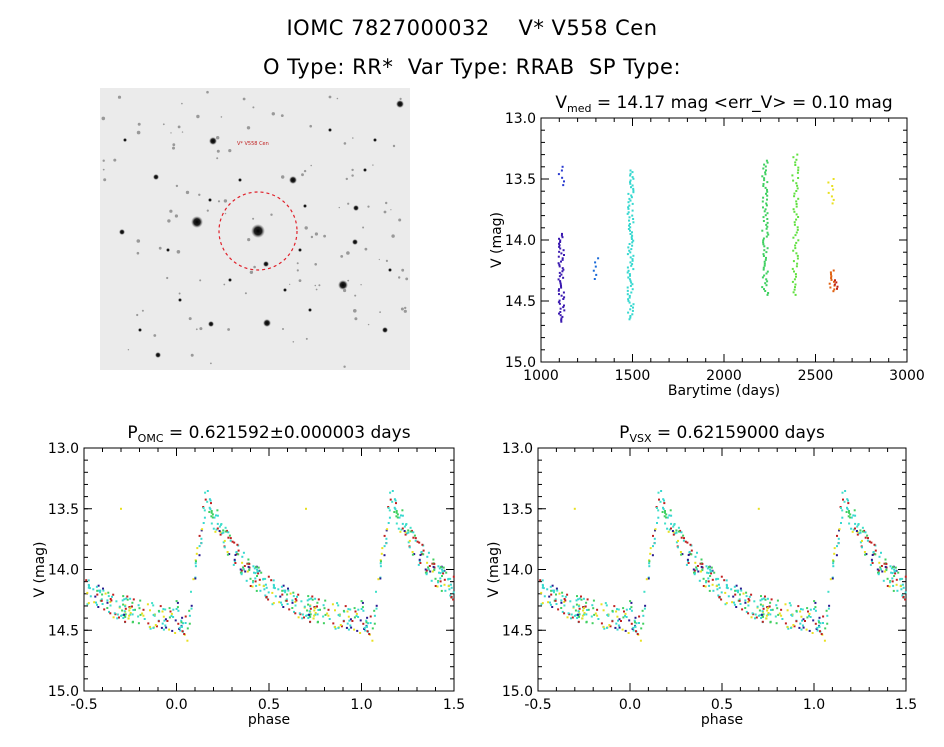  Describe the element at coordinates (724, 391) in the screenshot. I see `x-axis-label: Barytime (days)` at that location.